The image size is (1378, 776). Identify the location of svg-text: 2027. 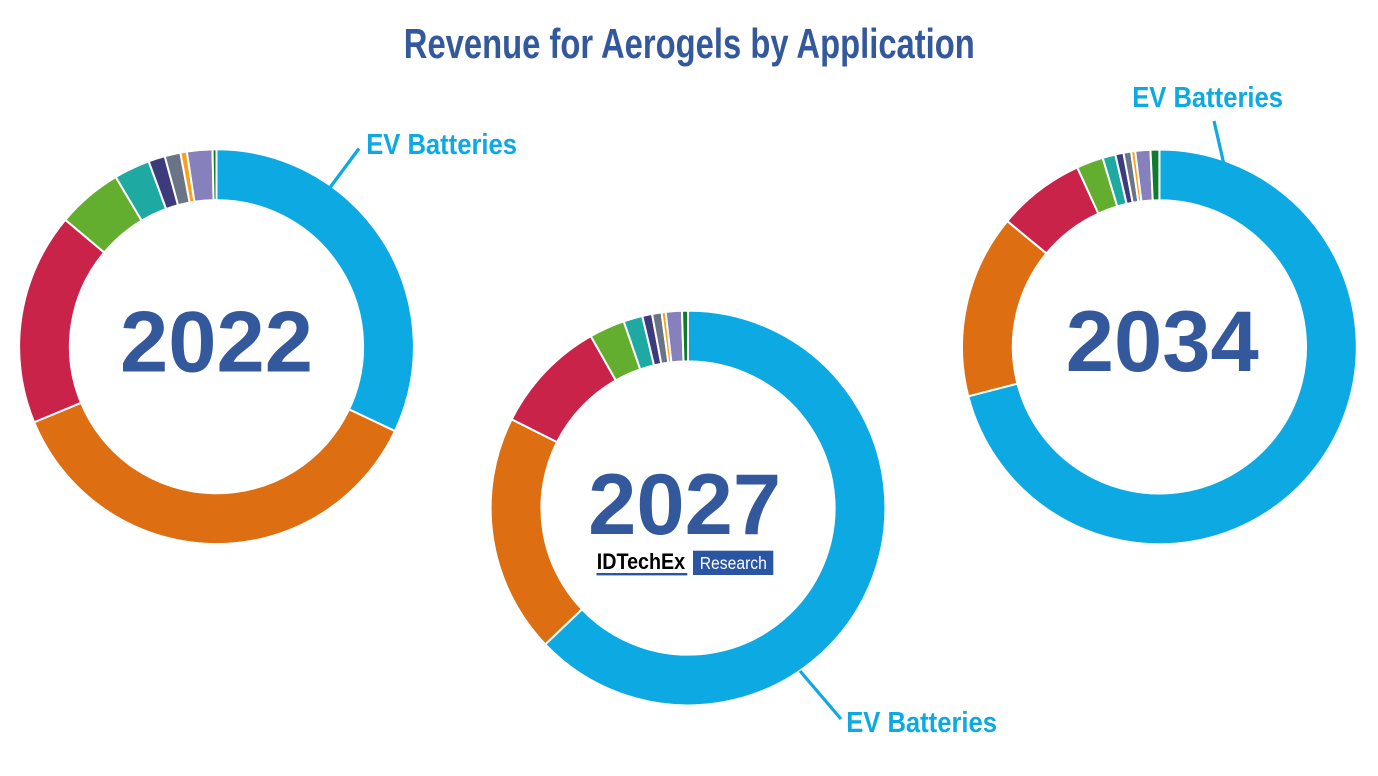
(684, 505).